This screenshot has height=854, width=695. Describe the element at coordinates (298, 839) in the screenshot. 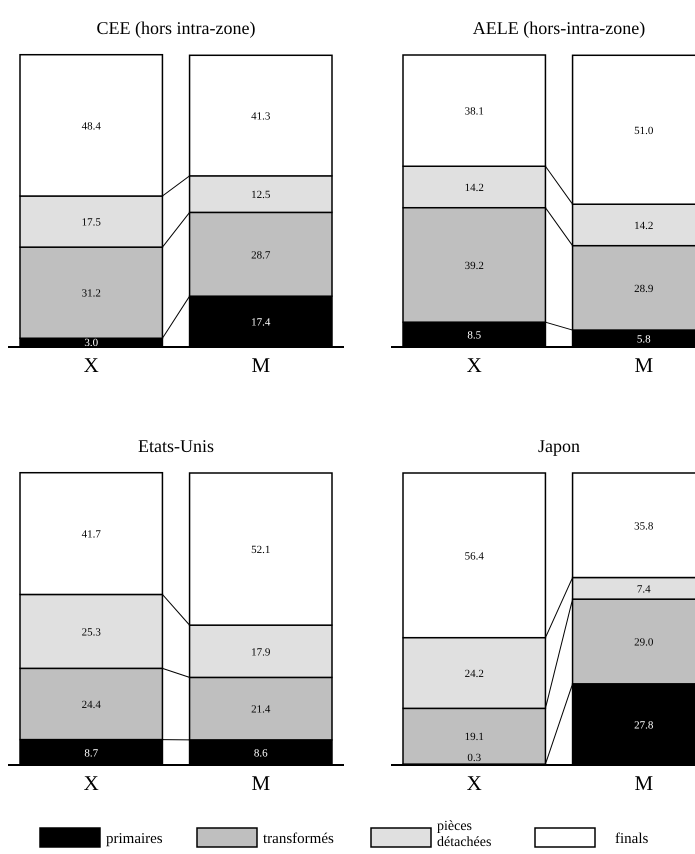

I see `legend-label: transformés` at that location.